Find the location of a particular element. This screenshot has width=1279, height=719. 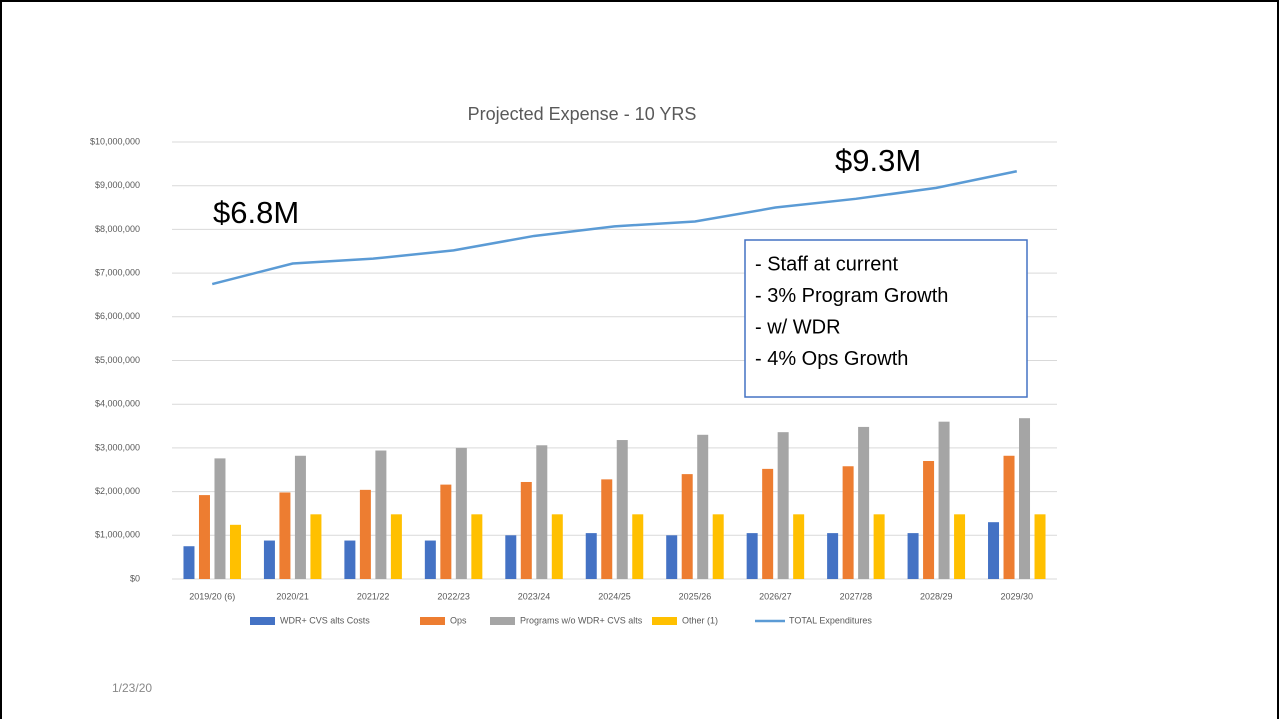

note-line: - 4% Ops Growth is located at coordinates (831, 359).